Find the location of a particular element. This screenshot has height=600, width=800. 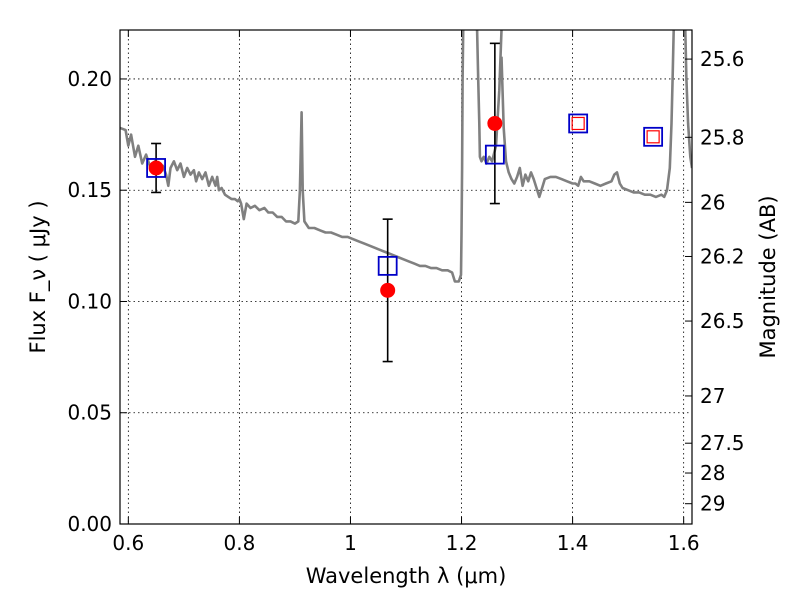

x-tick-label: 1 is located at coordinates (350, 543).